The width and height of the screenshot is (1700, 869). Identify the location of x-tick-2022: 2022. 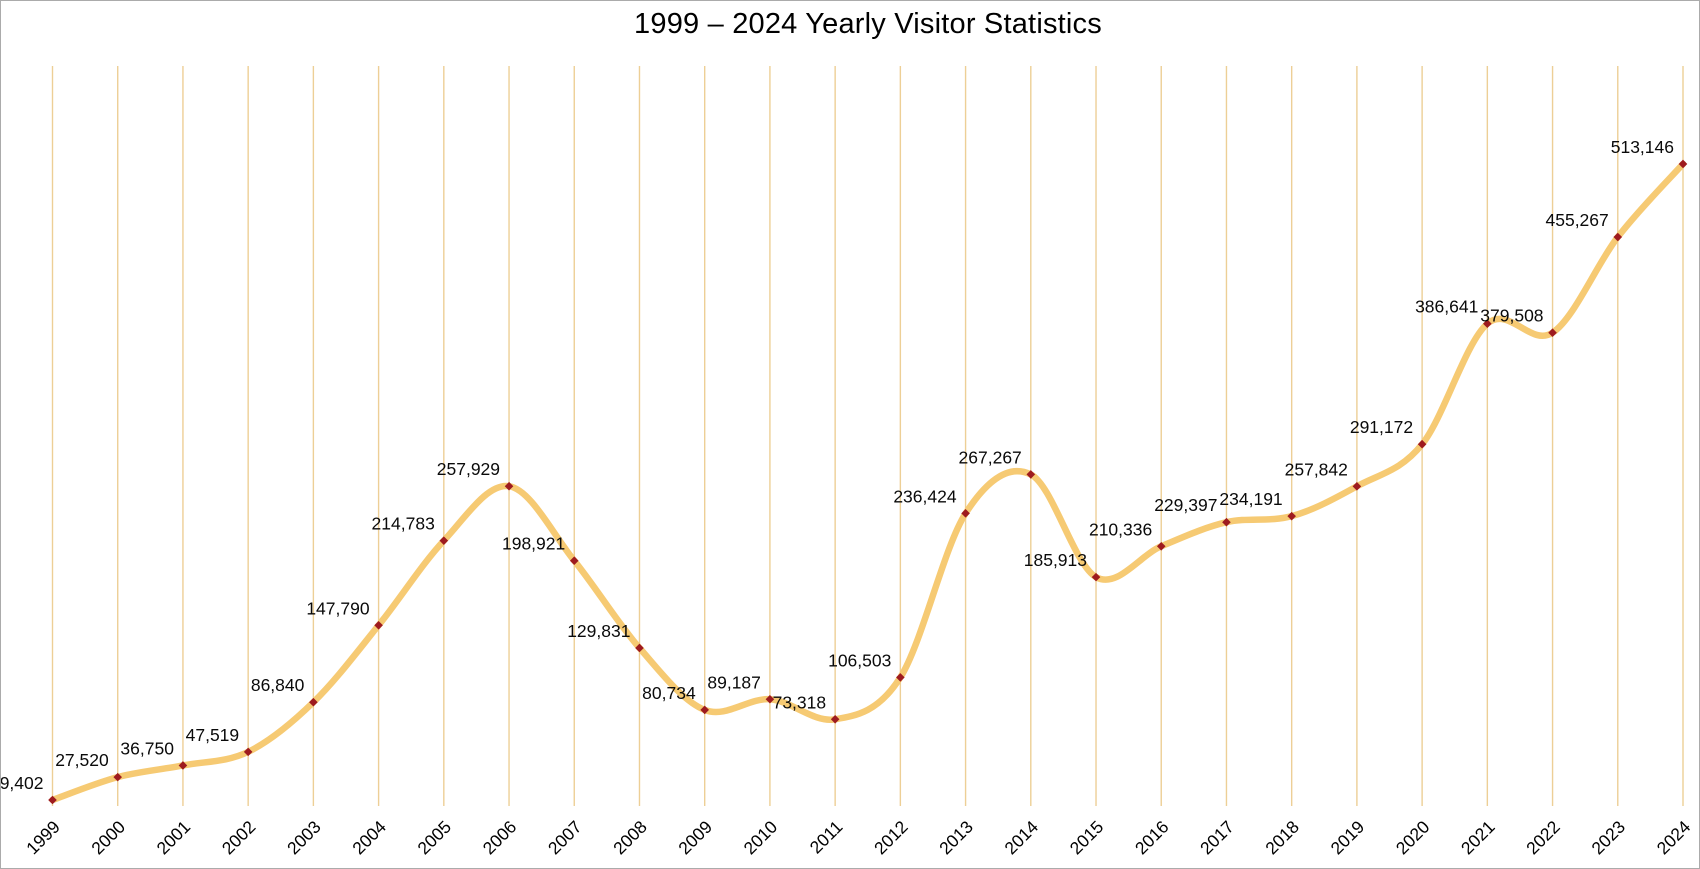
(1543, 838).